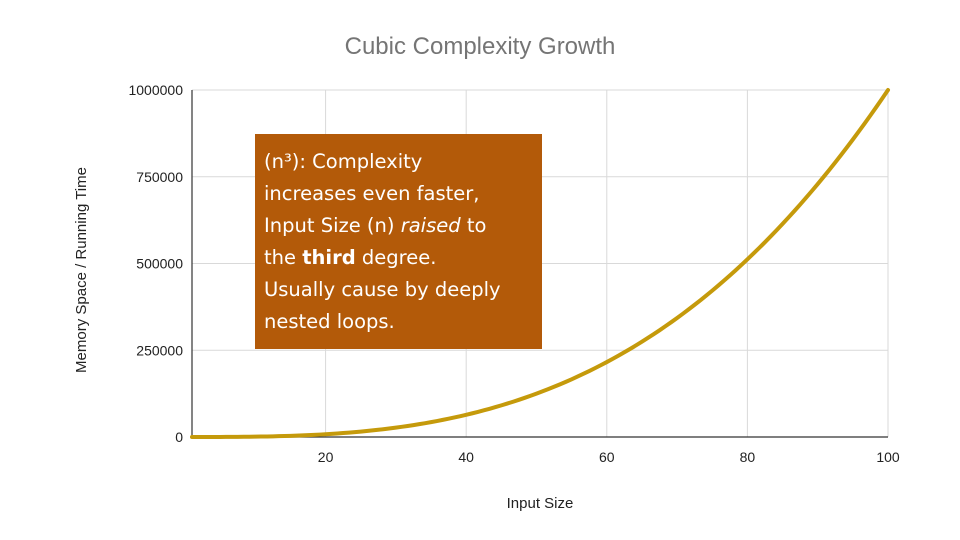  I want to click on chart-title: Cubic Complexity Growth, so click(480, 46).